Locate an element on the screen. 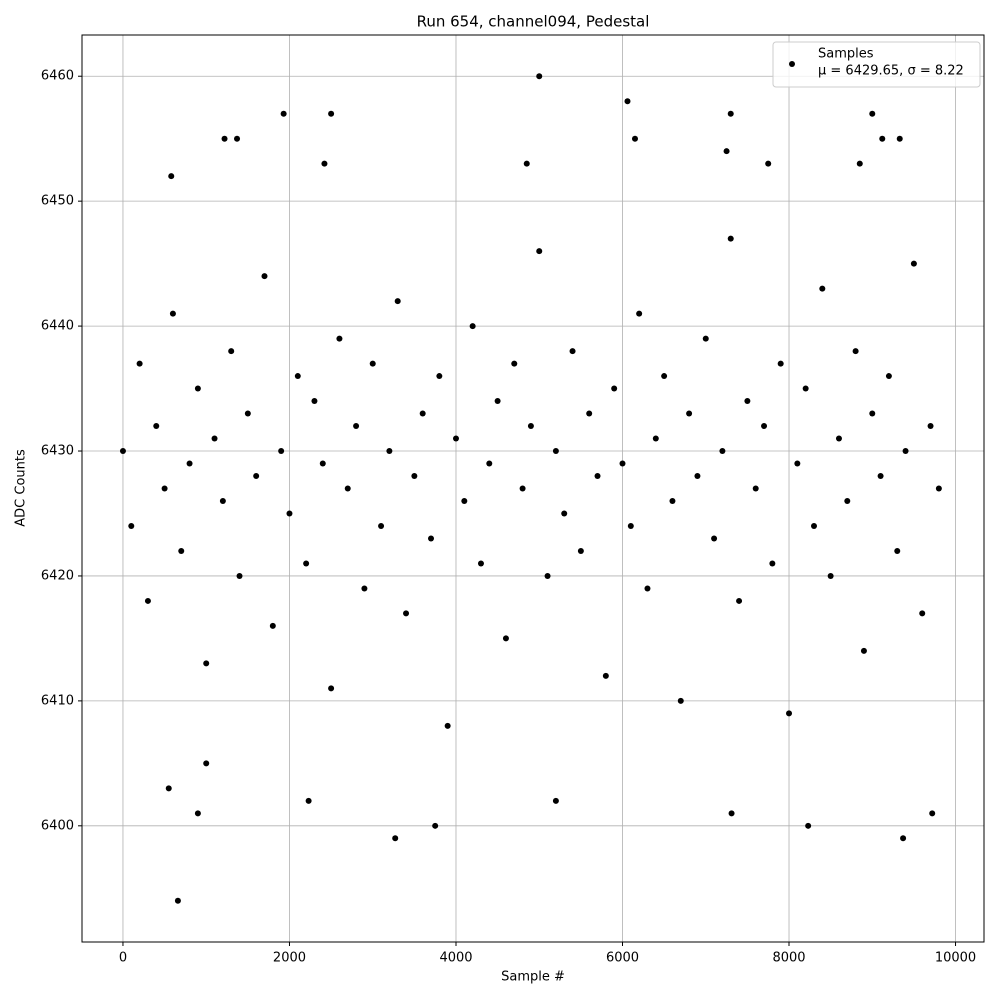 The height and width of the screenshot is (1000, 1000). x-axis-label: Sample # is located at coordinates (533, 977).